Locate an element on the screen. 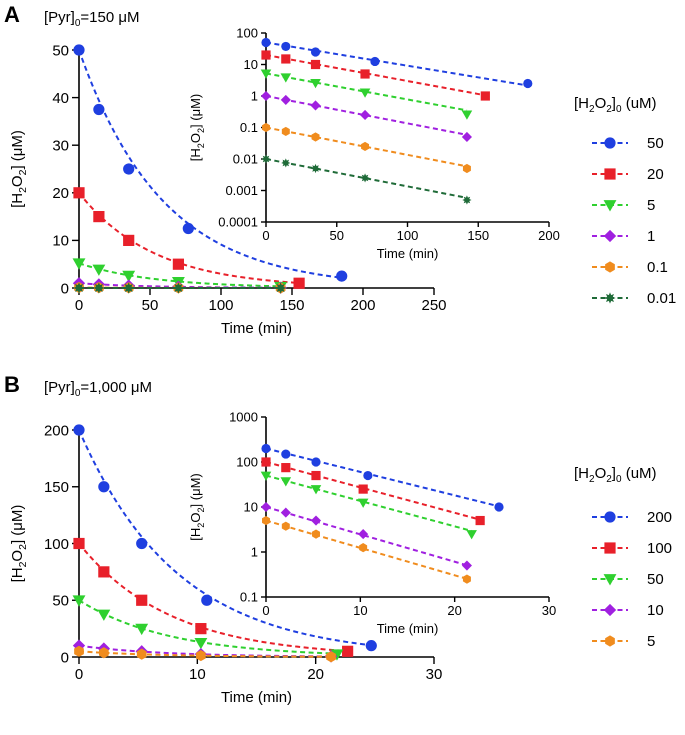 Image resolution: width=685 pixels, height=735 pixels. chart-b-main-ytick-label: 50 is located at coordinates (60, 601).